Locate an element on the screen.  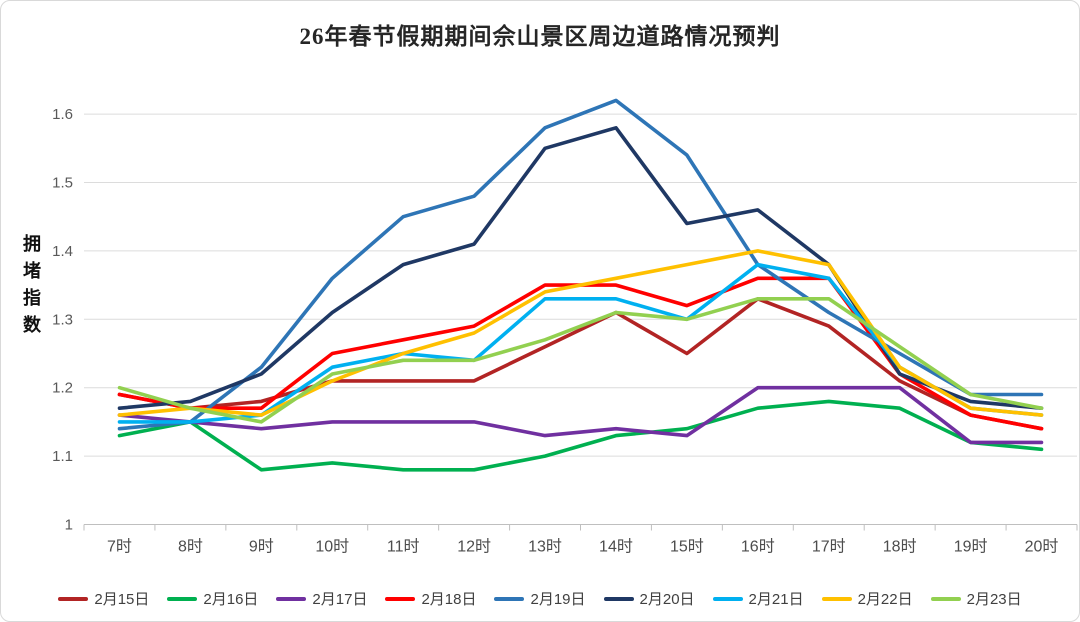
legend-label: 2月20日 is located at coordinates (667, 599).